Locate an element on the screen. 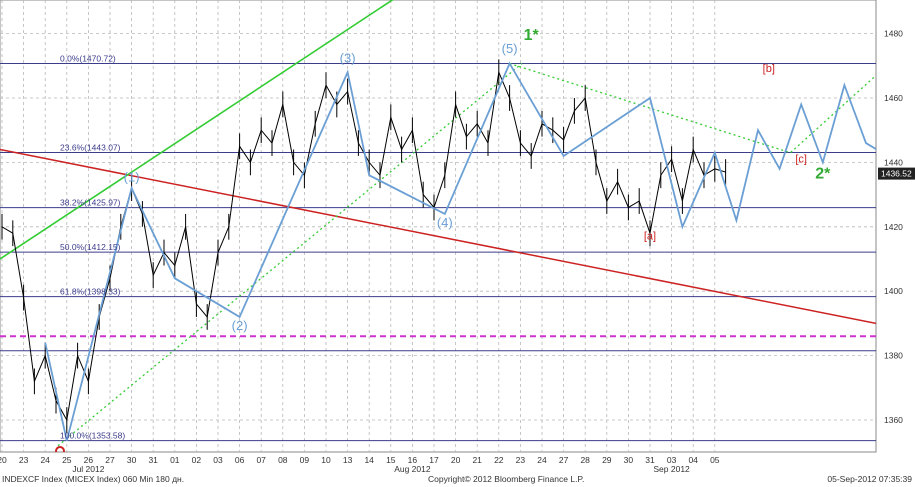 The height and width of the screenshot is (487, 915). x-month-label: Jul 2012 is located at coordinates (88, 469).